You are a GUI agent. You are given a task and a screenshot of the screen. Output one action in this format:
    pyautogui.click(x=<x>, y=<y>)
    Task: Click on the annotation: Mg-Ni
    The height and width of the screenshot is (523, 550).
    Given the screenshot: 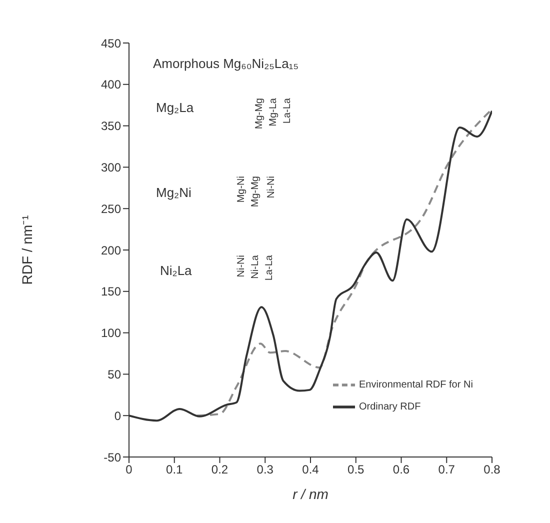 What is the action you would take?
    pyautogui.click(x=241, y=189)
    